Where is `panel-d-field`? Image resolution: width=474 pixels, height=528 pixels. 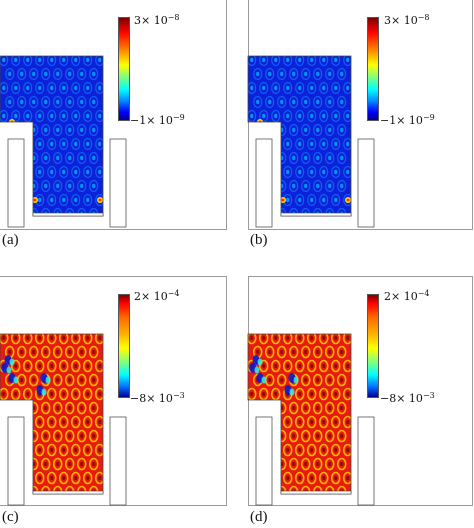
panel-d-field is located at coordinates (311, 419).